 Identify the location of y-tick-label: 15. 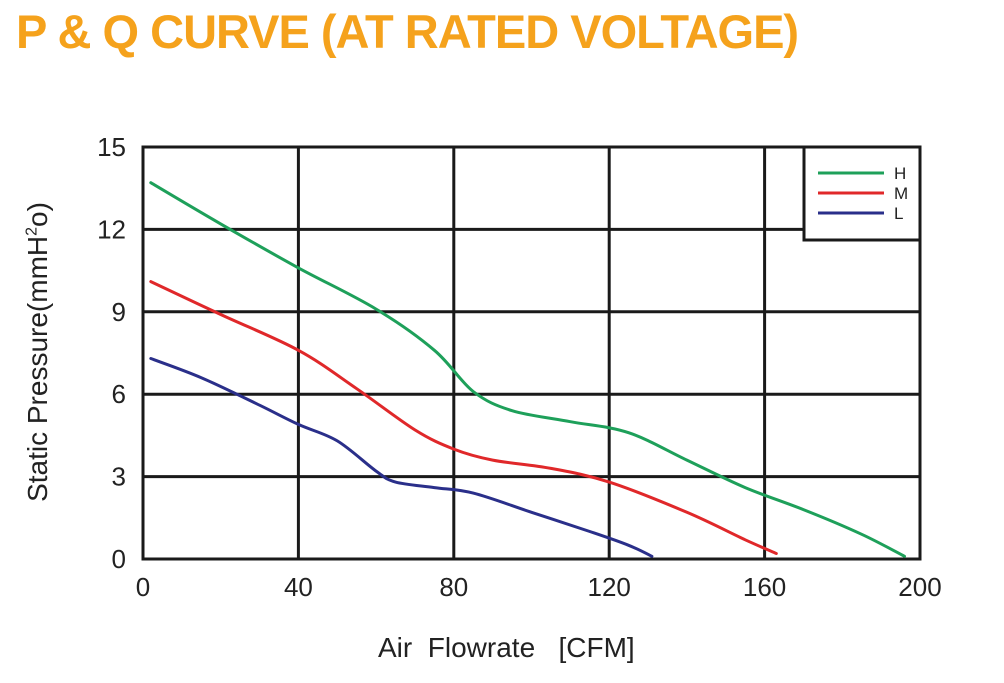
(111, 147).